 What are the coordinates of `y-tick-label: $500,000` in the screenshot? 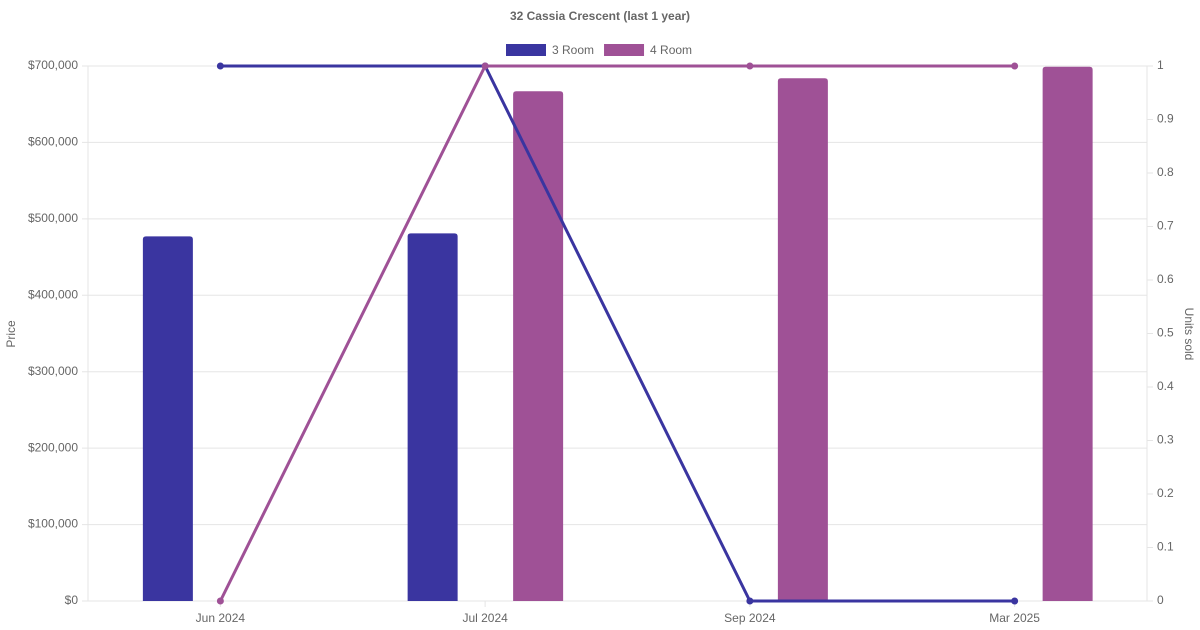 It's located at (53, 218).